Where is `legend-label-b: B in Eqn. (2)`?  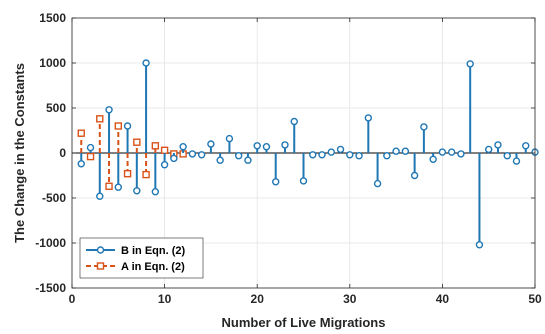
legend-label-b: B in Eqn. (2) is located at coordinates (153, 251).